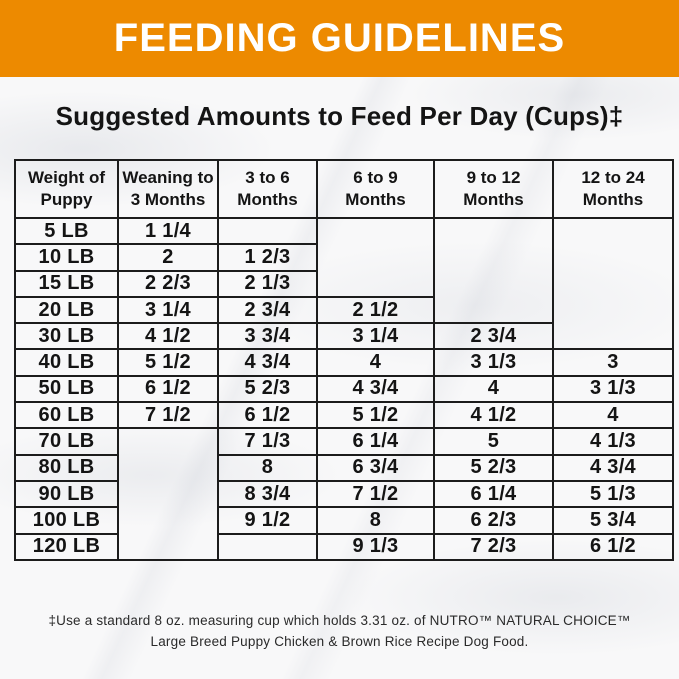 Image resolution: width=679 pixels, height=679 pixels. What do you see at coordinates (267, 257) in the screenshot?
I see `amount-cell: 1 2/3` at bounding box center [267, 257].